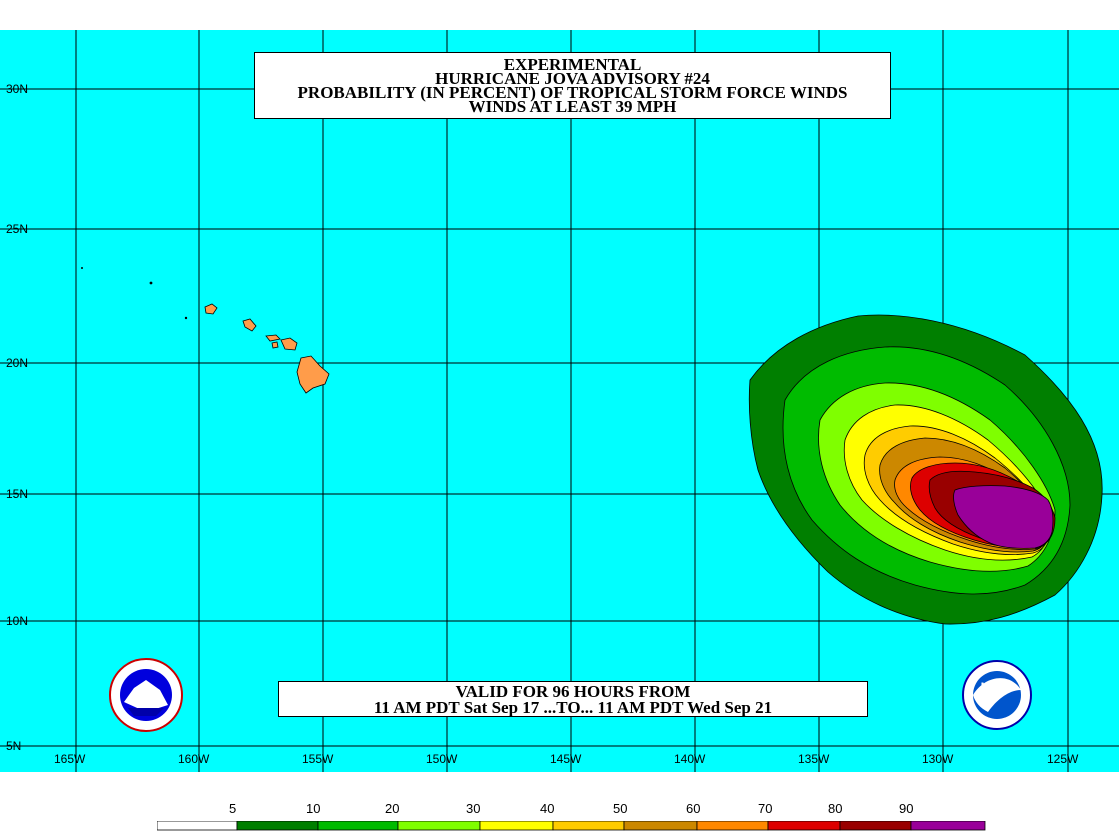 Image resolution: width=1119 pixels, height=839 pixels. What do you see at coordinates (313, 808) in the screenshot?
I see `legend-label: 10` at bounding box center [313, 808].